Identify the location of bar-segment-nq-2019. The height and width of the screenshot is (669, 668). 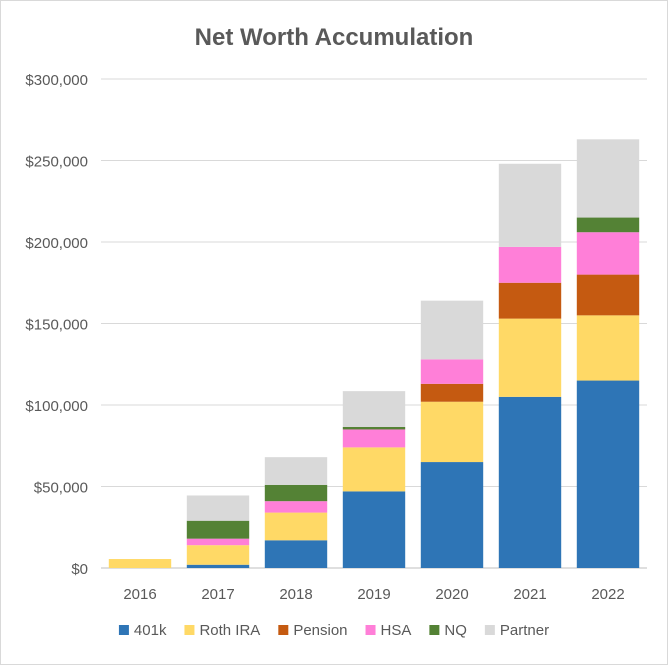
(374, 428).